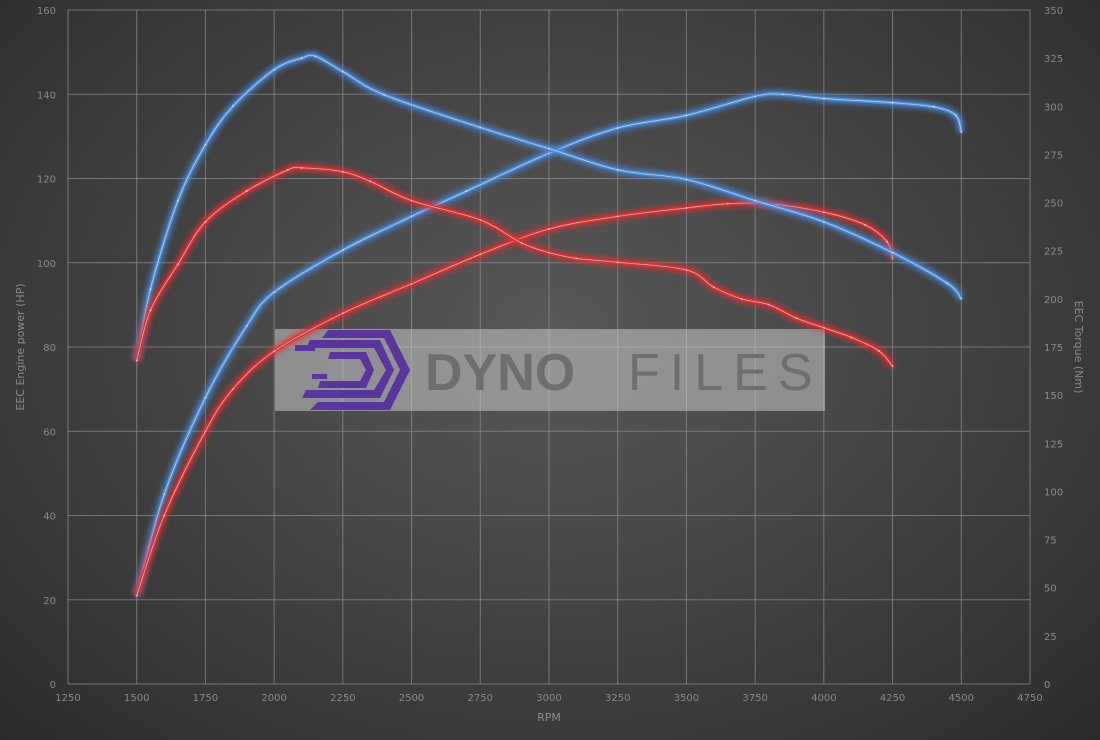  What do you see at coordinates (725, 373) in the screenshot?
I see `watermark-text-light: FILES` at bounding box center [725, 373].